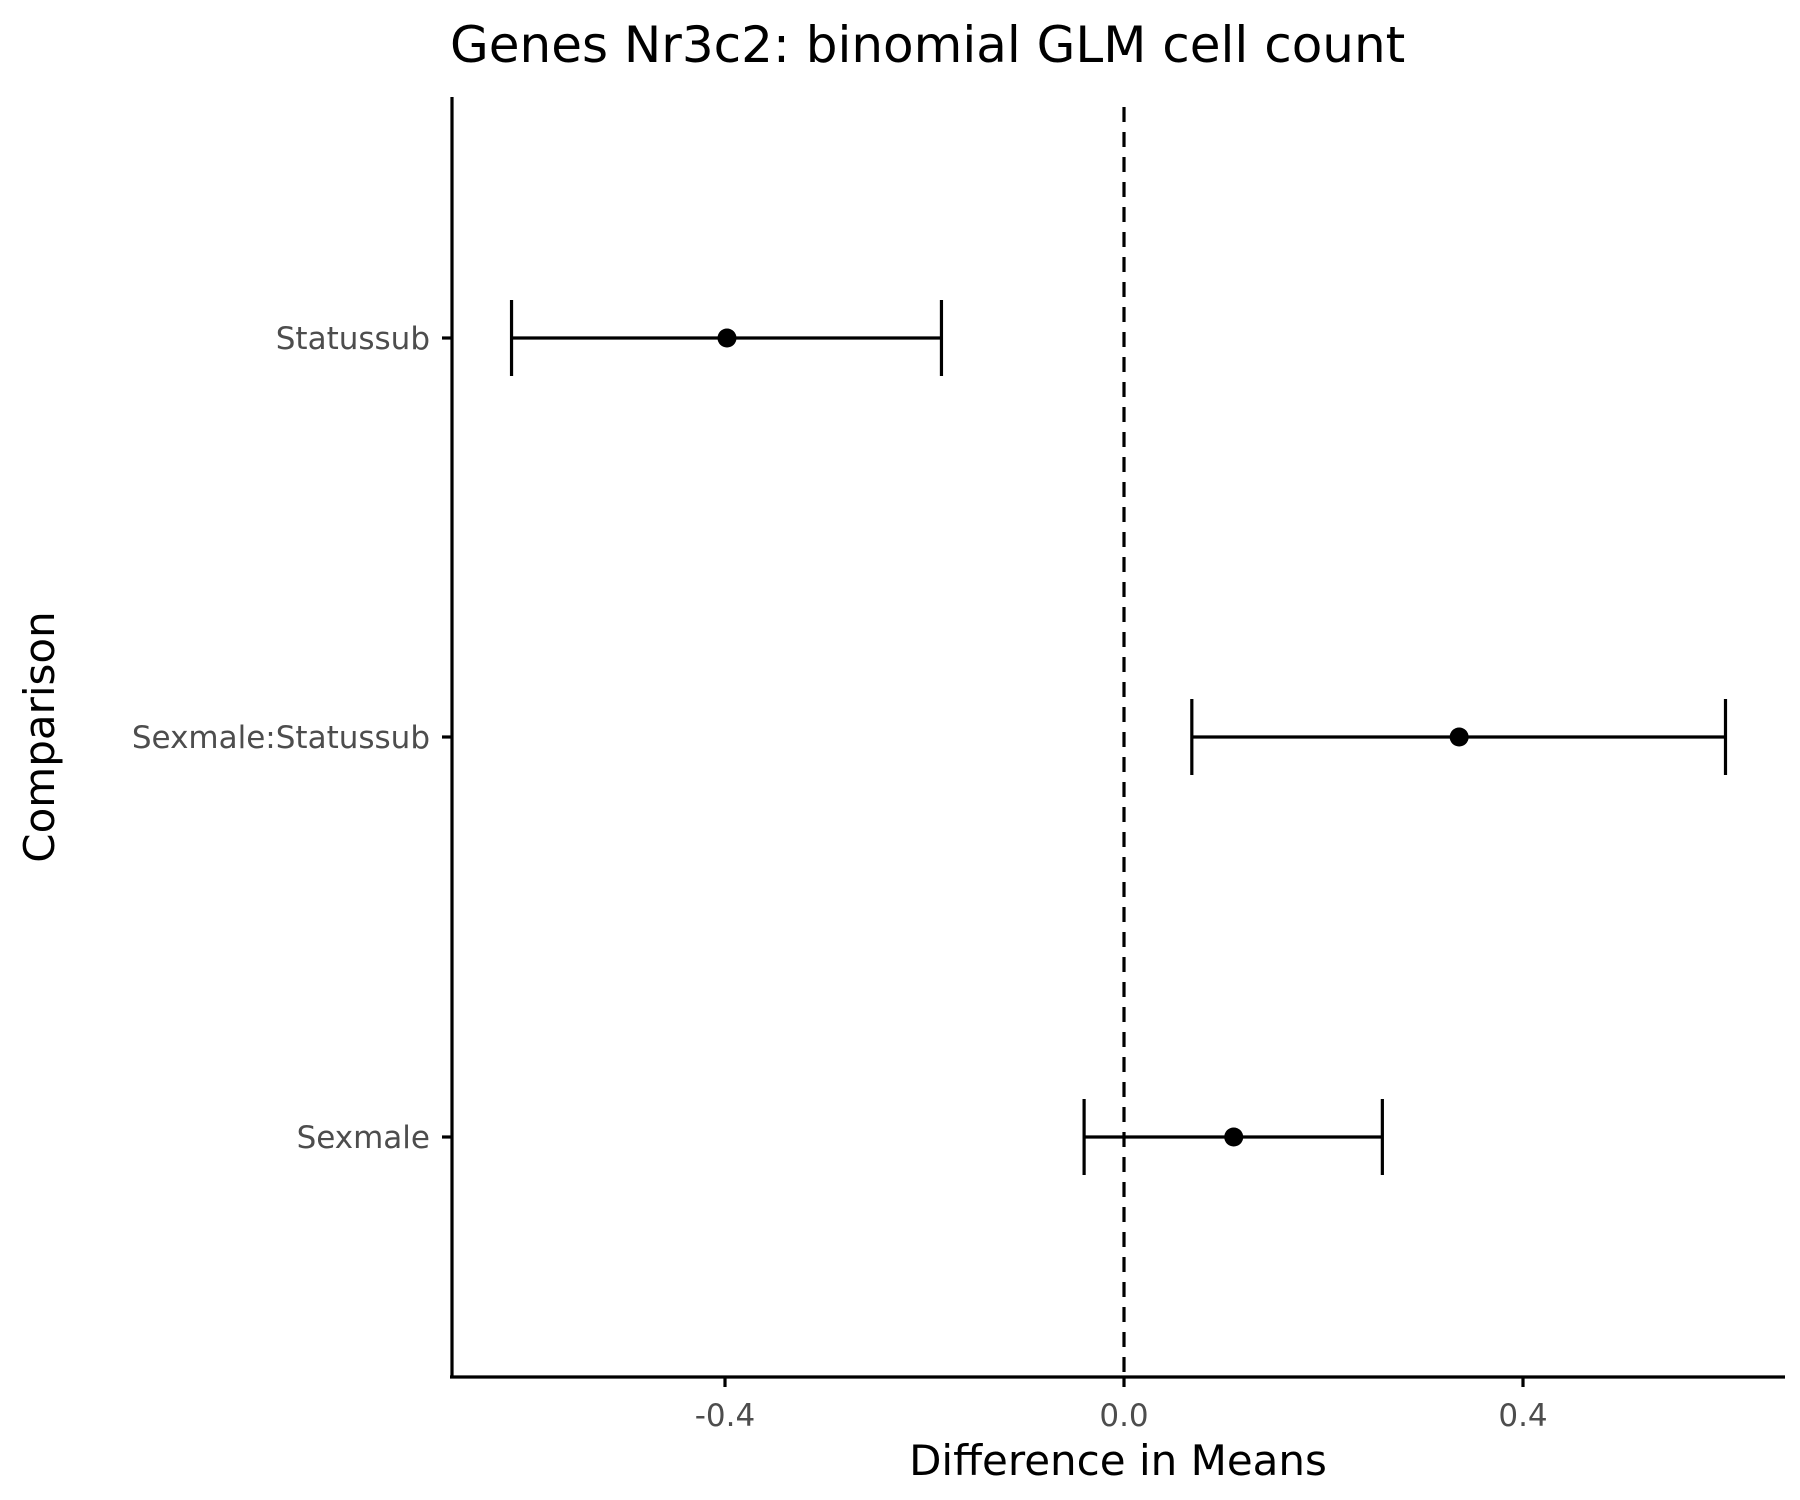 This screenshot has height=1500, width=1800. Describe the element at coordinates (353, 339) in the screenshot. I see `y-tick-label: Statussub` at that location.